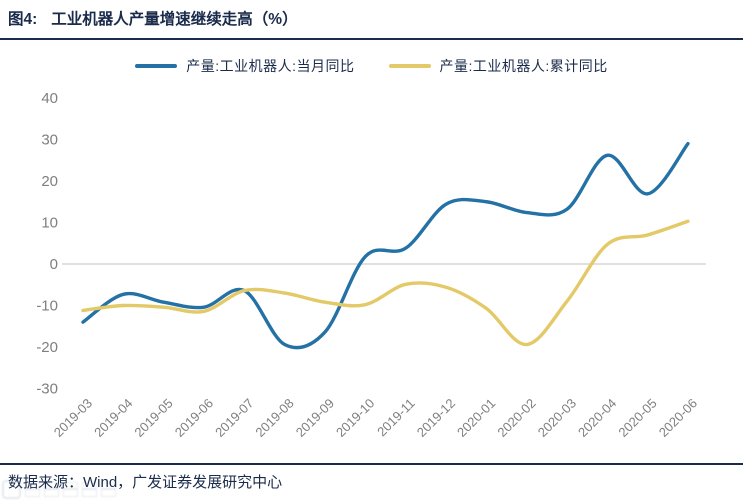 Image resolution: width=743 pixels, height=504 pixels. What do you see at coordinates (54, 264) in the screenshot?
I see `y-tick-label: 0` at bounding box center [54, 264].